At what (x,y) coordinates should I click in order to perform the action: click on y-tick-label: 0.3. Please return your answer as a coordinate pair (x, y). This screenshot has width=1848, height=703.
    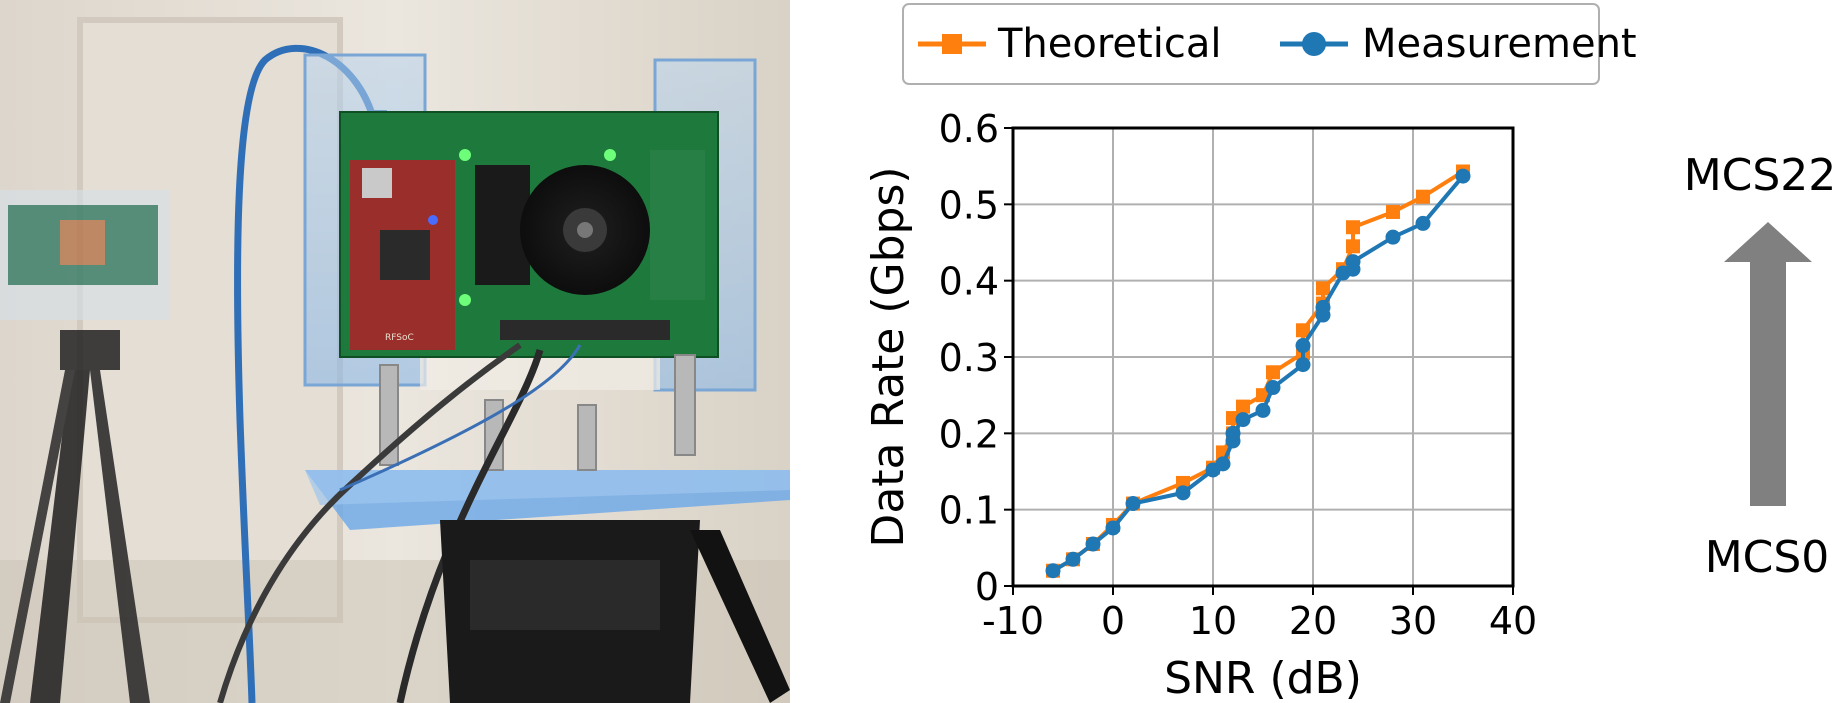
    Looking at the image, I should click on (969, 358).